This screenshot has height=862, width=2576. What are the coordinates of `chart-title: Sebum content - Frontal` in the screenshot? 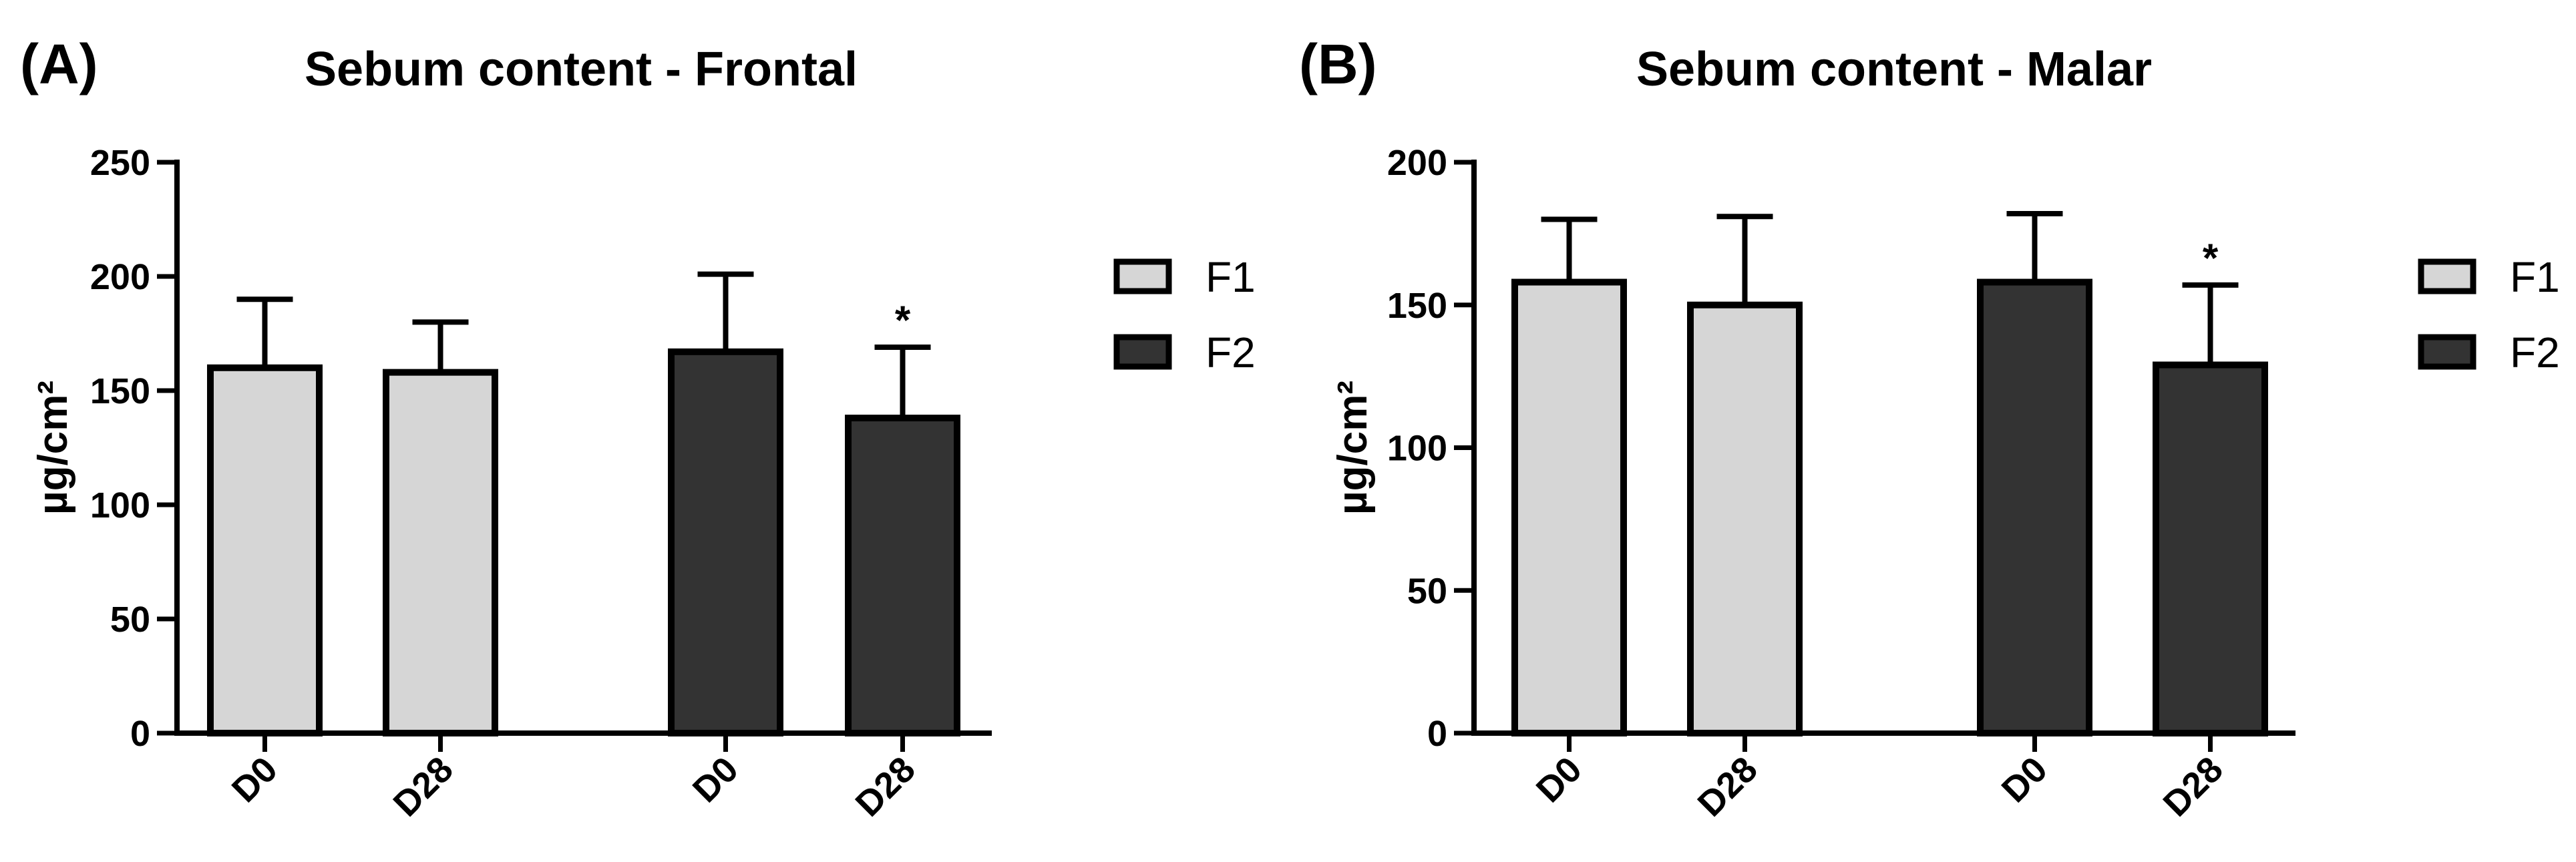 It's located at (581, 69).